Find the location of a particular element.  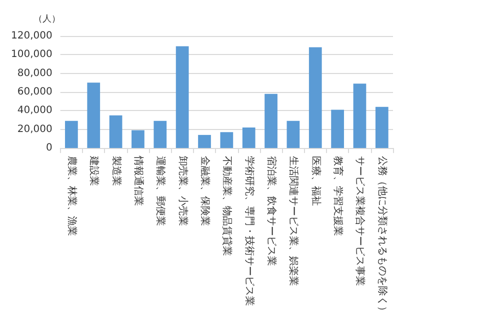

y-tick-label: 20,000 is located at coordinates (34, 129).